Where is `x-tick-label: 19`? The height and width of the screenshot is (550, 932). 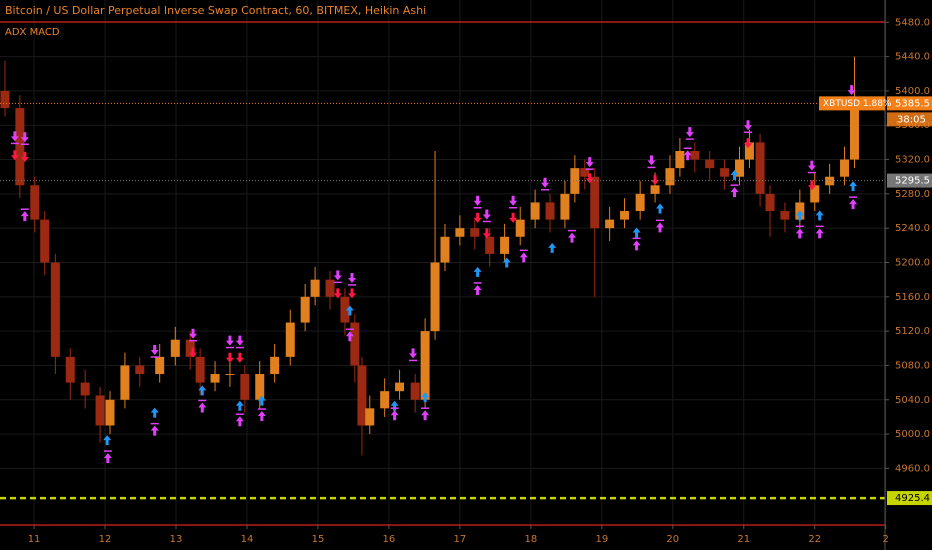 x-tick-label: 19 is located at coordinates (601, 539).